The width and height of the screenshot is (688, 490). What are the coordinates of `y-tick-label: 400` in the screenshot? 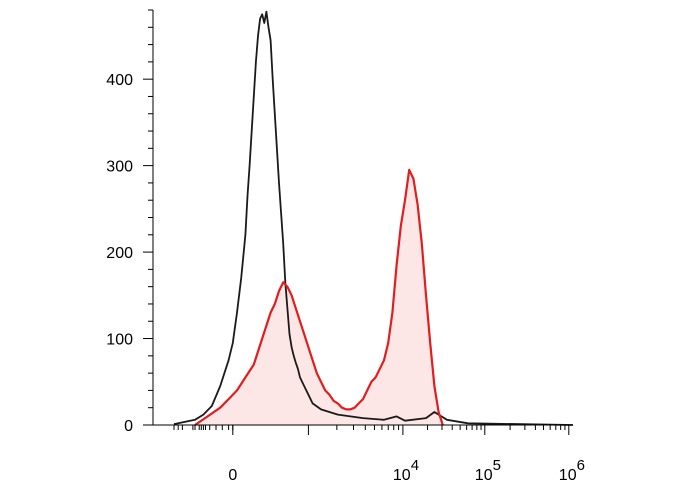 It's located at (119, 80).